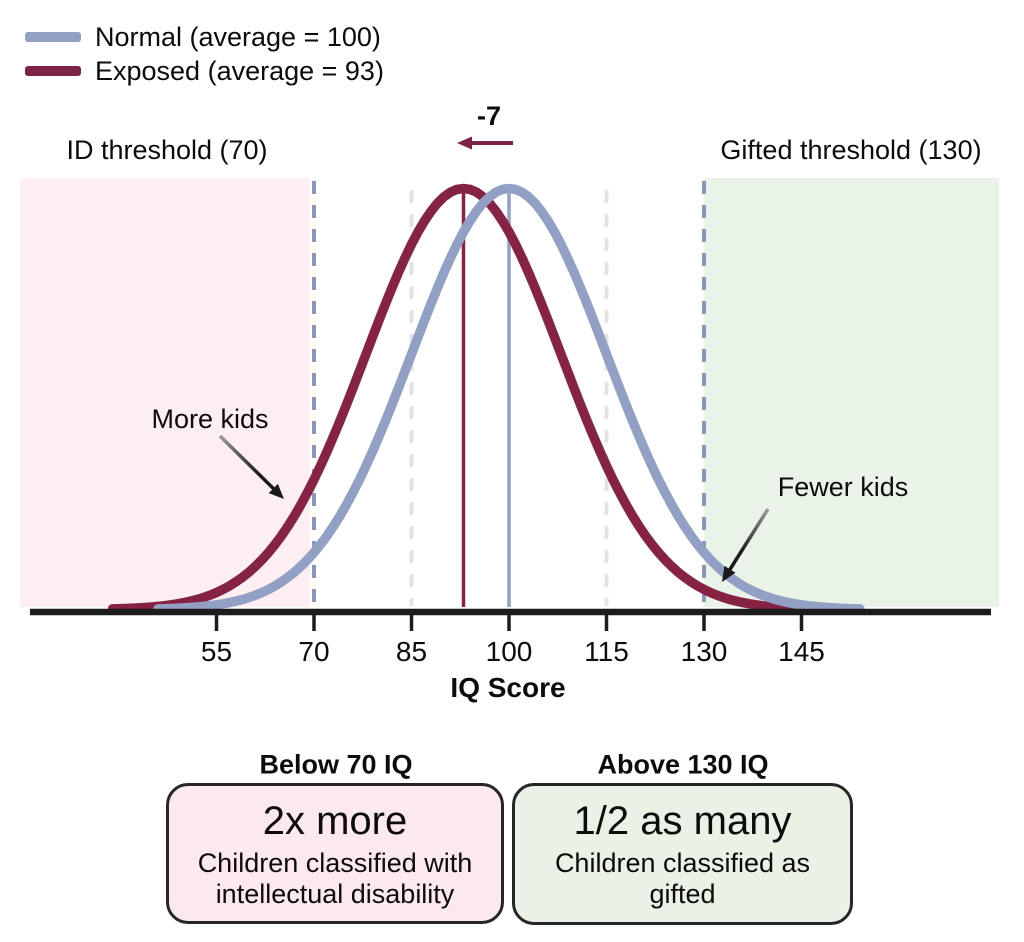 This screenshot has width=1024, height=942. I want to click on card-heading-above-130: Above 130 IQ, so click(683, 764).